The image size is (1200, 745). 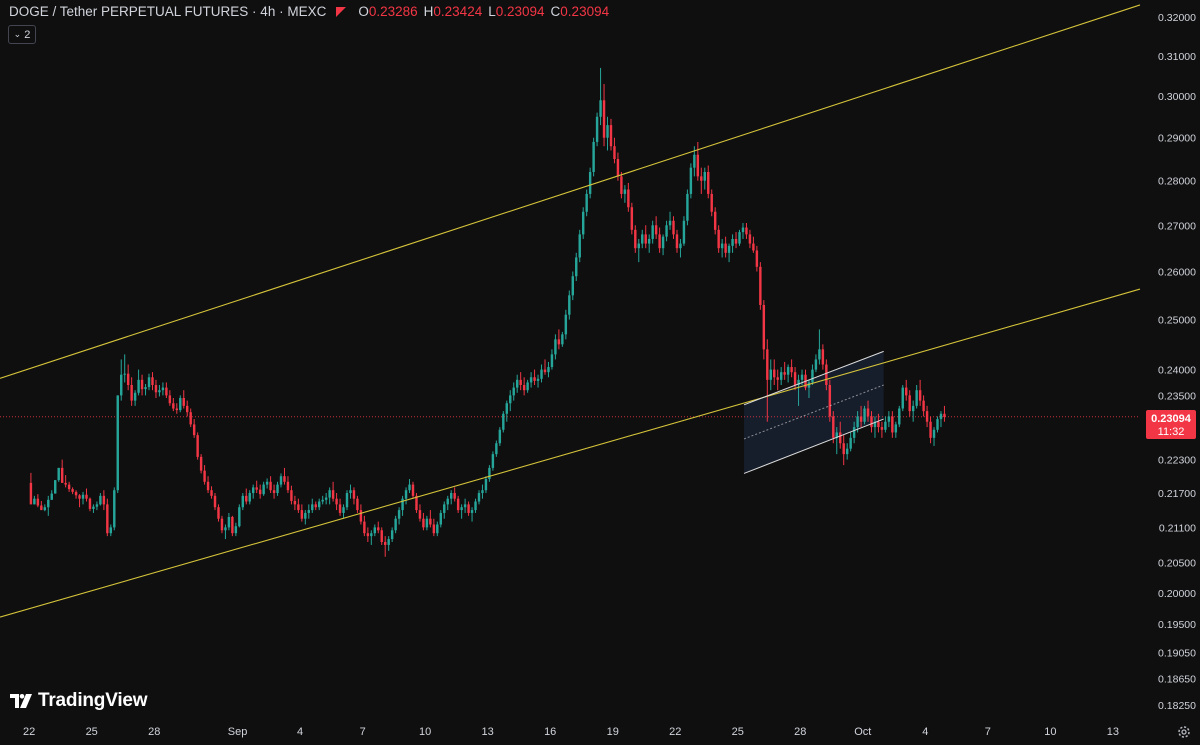 What do you see at coordinates (1177, 18) in the screenshot?
I see `price-tick-label: 0.32000` at bounding box center [1177, 18].